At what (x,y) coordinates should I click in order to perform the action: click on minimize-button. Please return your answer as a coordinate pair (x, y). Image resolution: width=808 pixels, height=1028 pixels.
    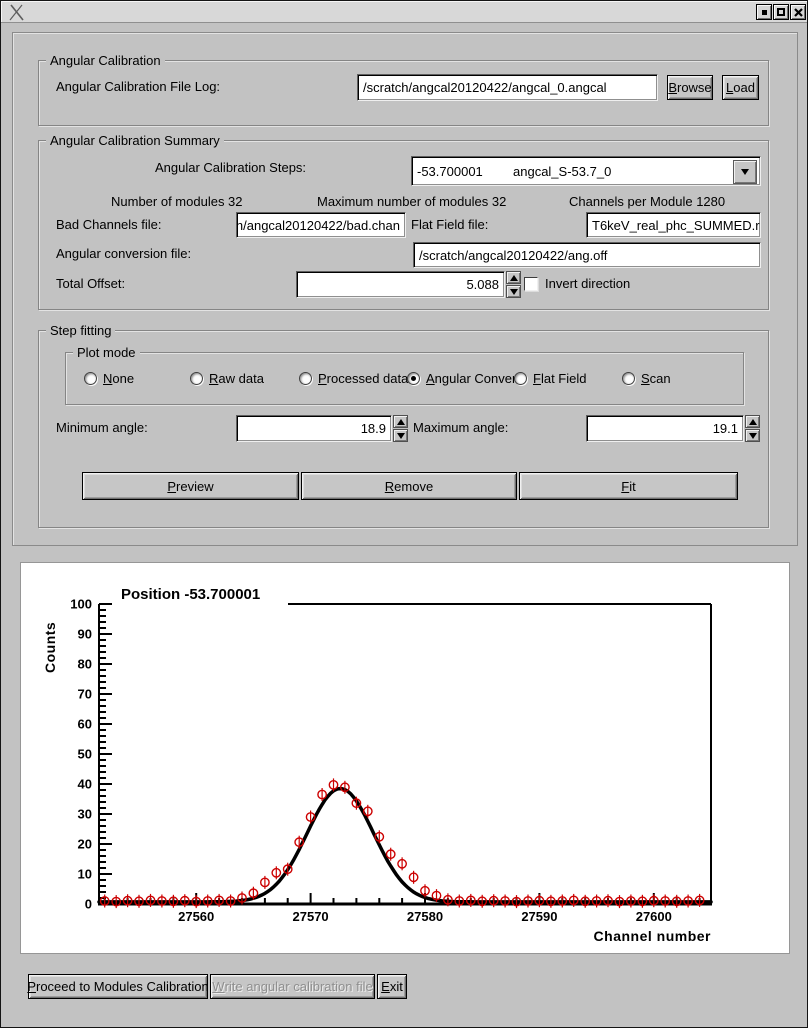
    Looking at the image, I should click on (764, 12).